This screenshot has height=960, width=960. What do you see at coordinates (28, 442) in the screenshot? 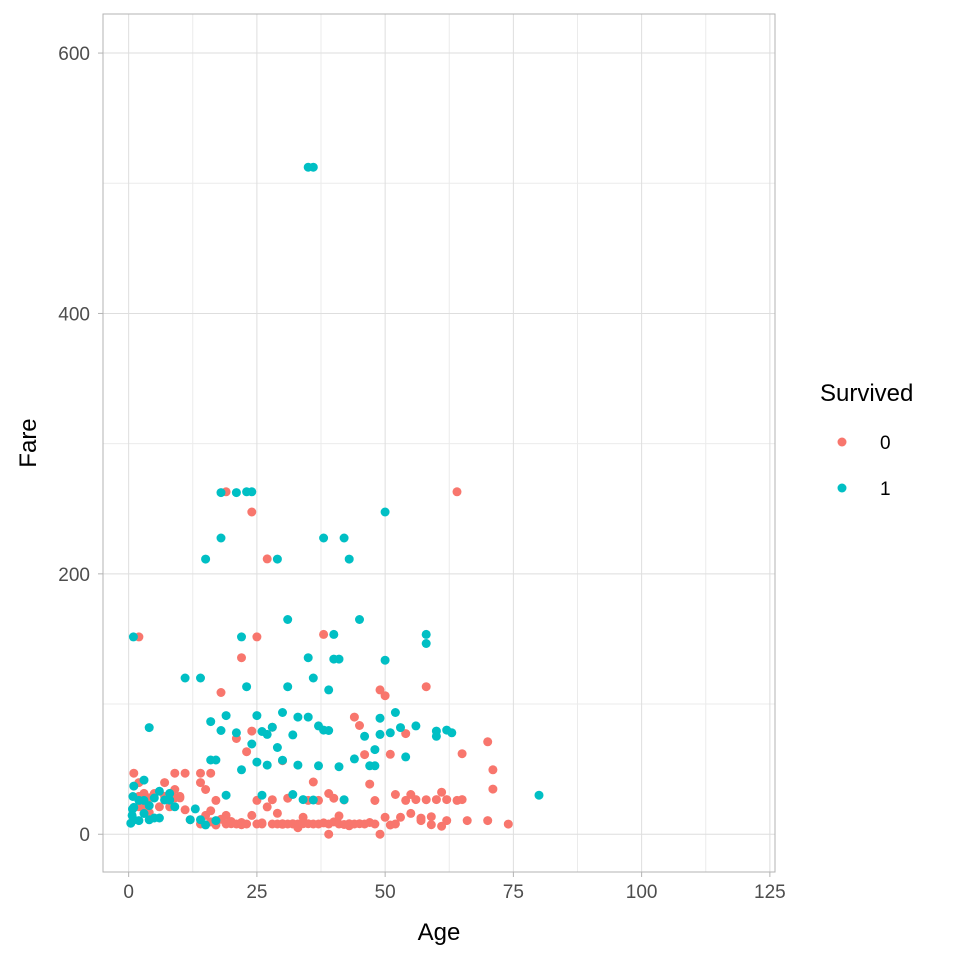
I see `y-axis-title: Fare` at bounding box center [28, 442].